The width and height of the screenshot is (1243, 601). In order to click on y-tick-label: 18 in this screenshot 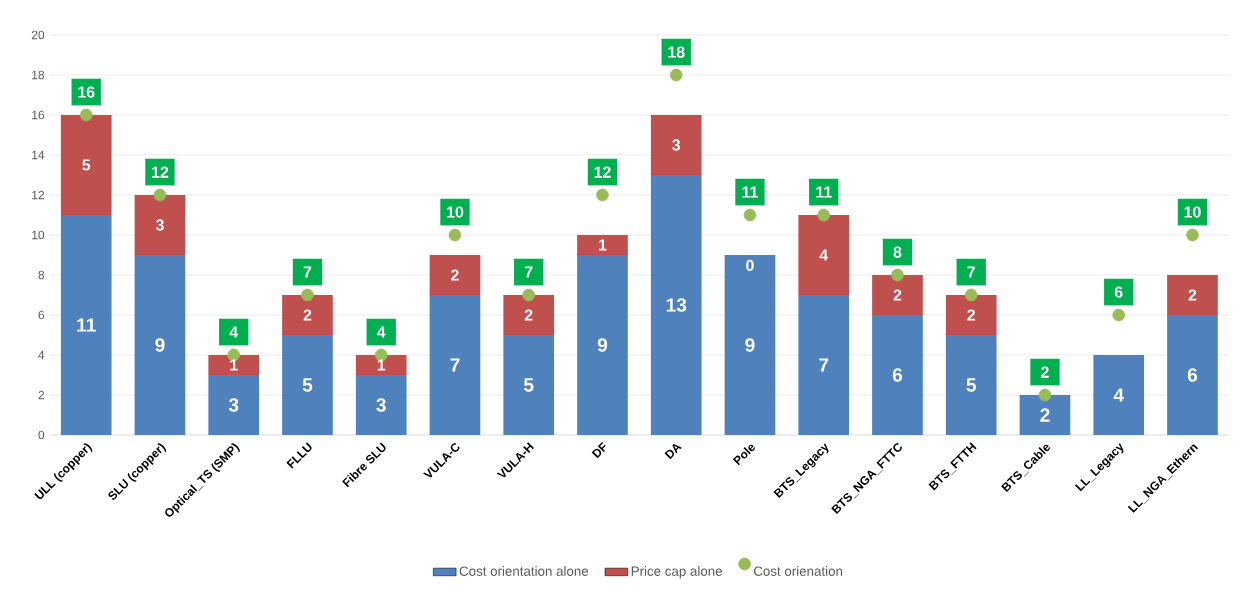, I will do `click(38, 75)`.